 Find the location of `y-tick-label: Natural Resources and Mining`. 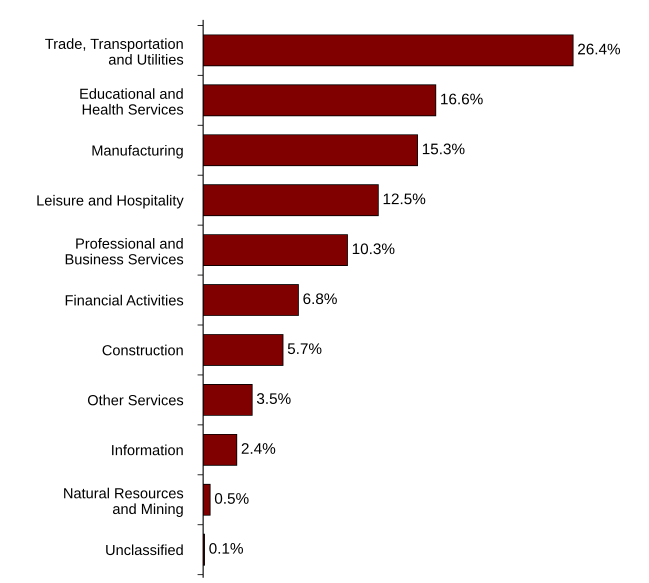

y-tick-label: Natural Resources and Mining is located at coordinates (124, 502).